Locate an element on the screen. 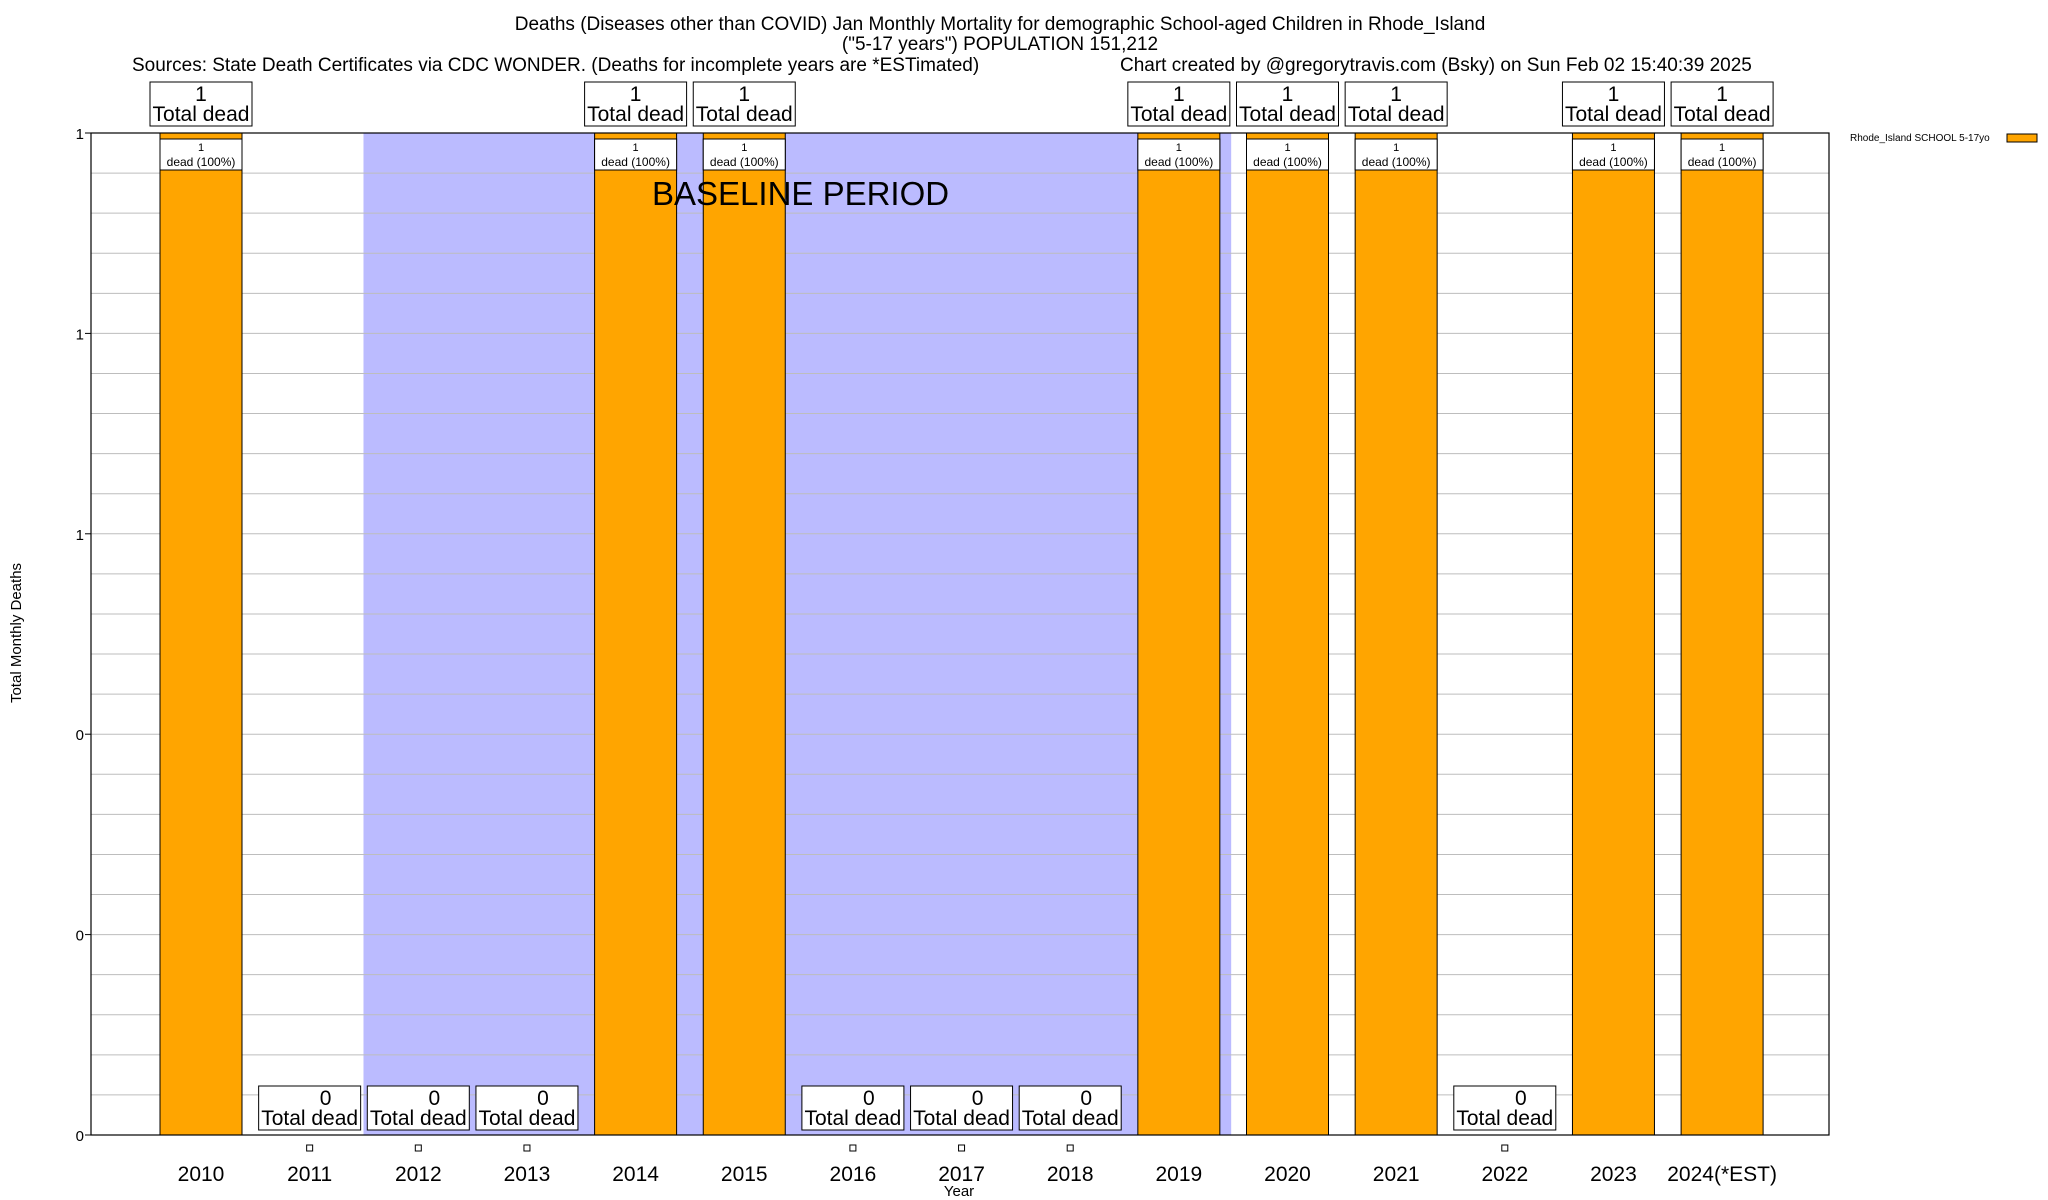 This screenshot has height=1200, width=2048. x-tick-label: 2015 is located at coordinates (744, 1174).